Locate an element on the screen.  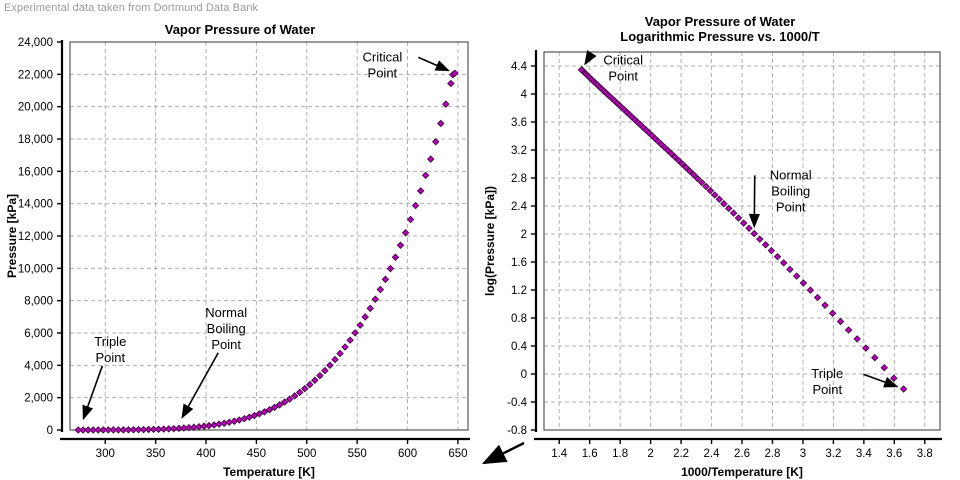
y-tick-label: 22,000 is located at coordinates (35, 75).